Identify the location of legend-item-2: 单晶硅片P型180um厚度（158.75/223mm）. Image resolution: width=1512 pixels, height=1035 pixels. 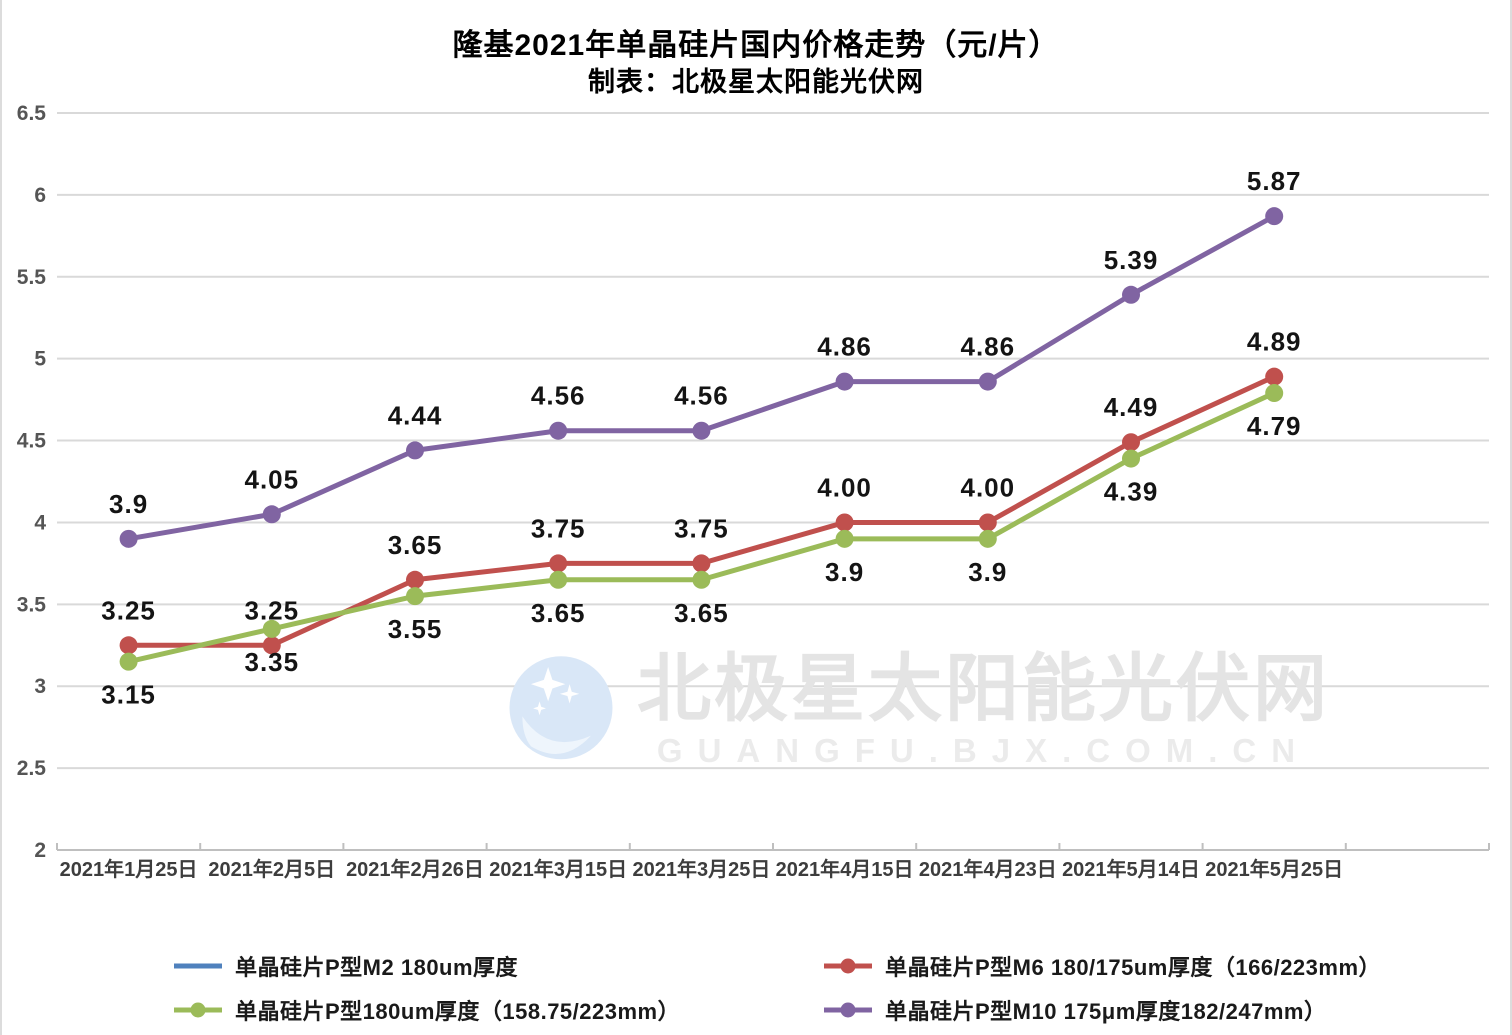
(497, 1010).